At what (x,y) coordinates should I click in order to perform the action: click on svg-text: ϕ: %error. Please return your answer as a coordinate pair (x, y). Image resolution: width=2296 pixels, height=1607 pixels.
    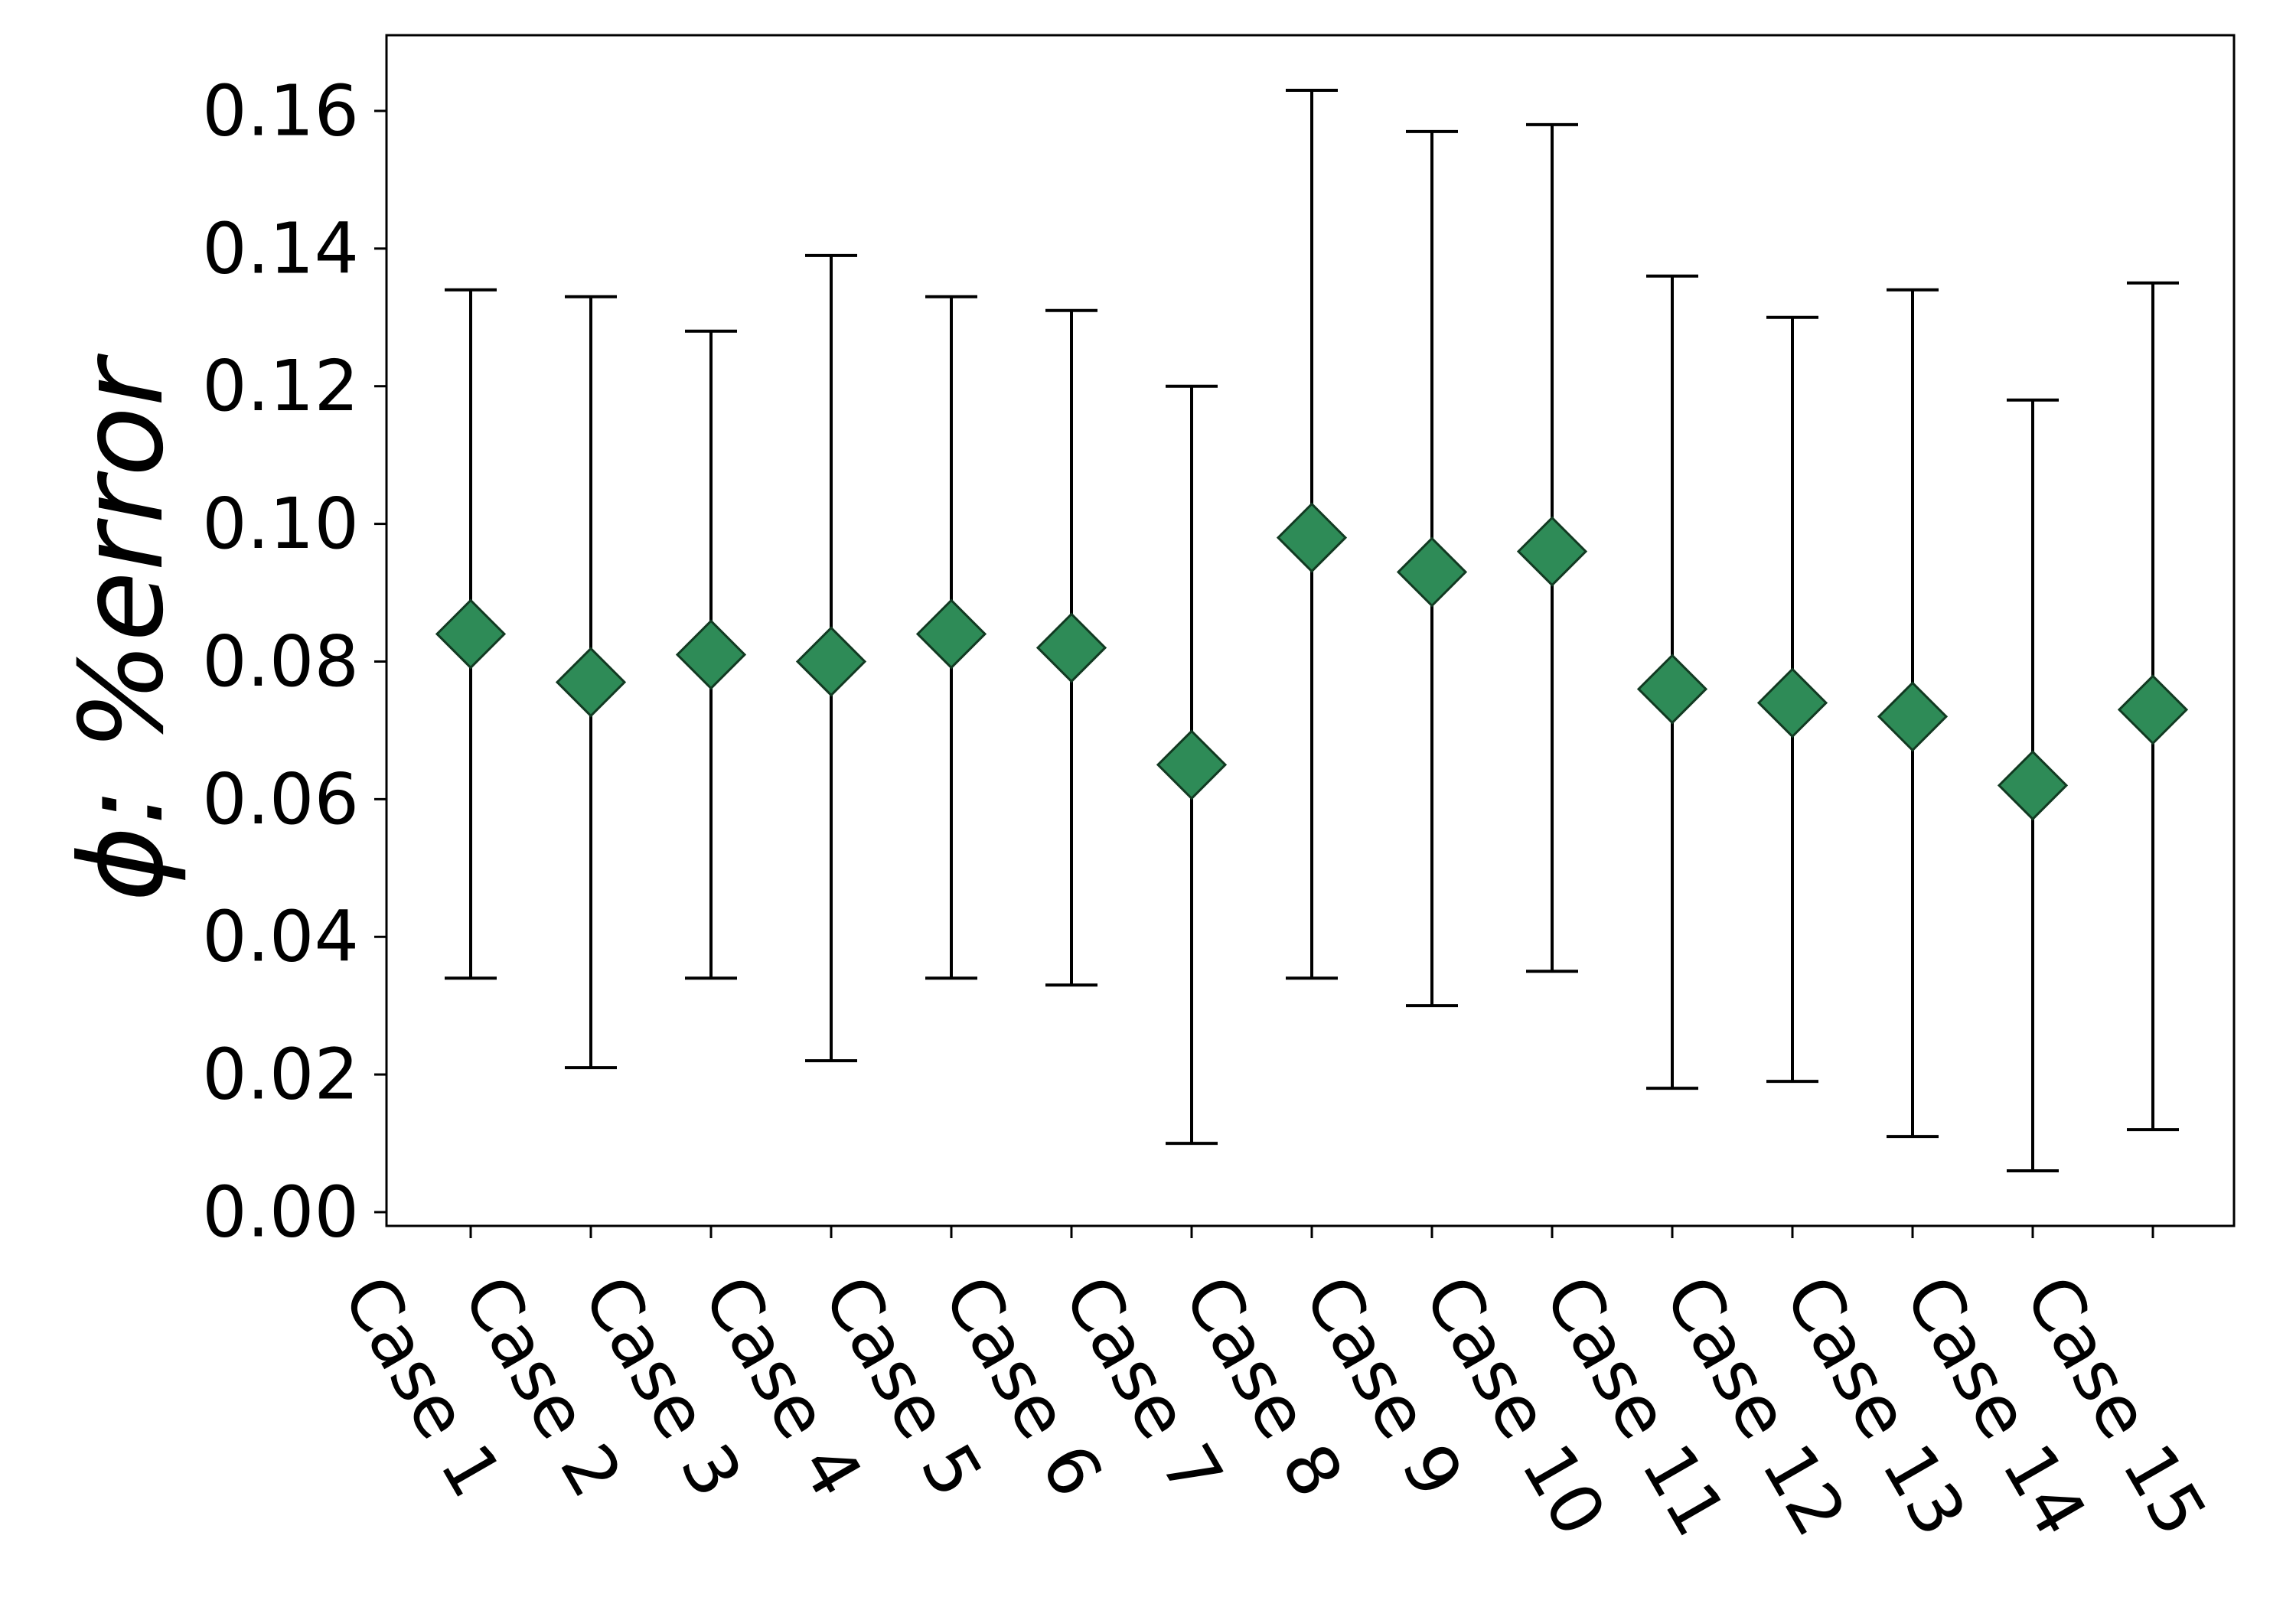
    Looking at the image, I should click on (122, 627).